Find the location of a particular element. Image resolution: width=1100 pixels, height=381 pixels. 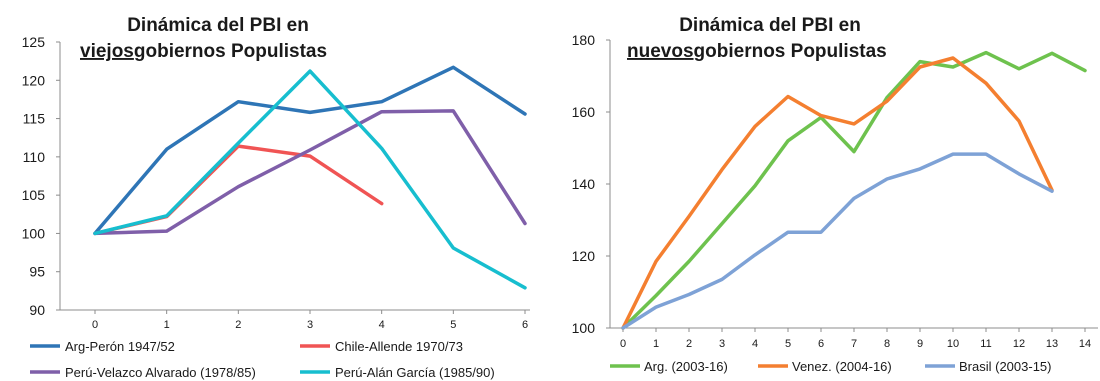

left-title-underlined: viejos is located at coordinates (107, 51).